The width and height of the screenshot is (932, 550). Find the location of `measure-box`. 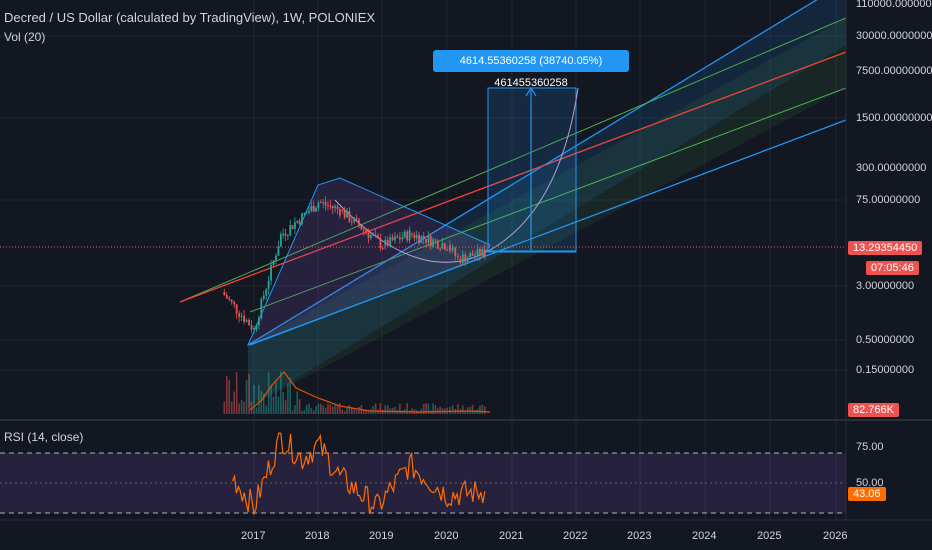

measure-box is located at coordinates (532, 170).